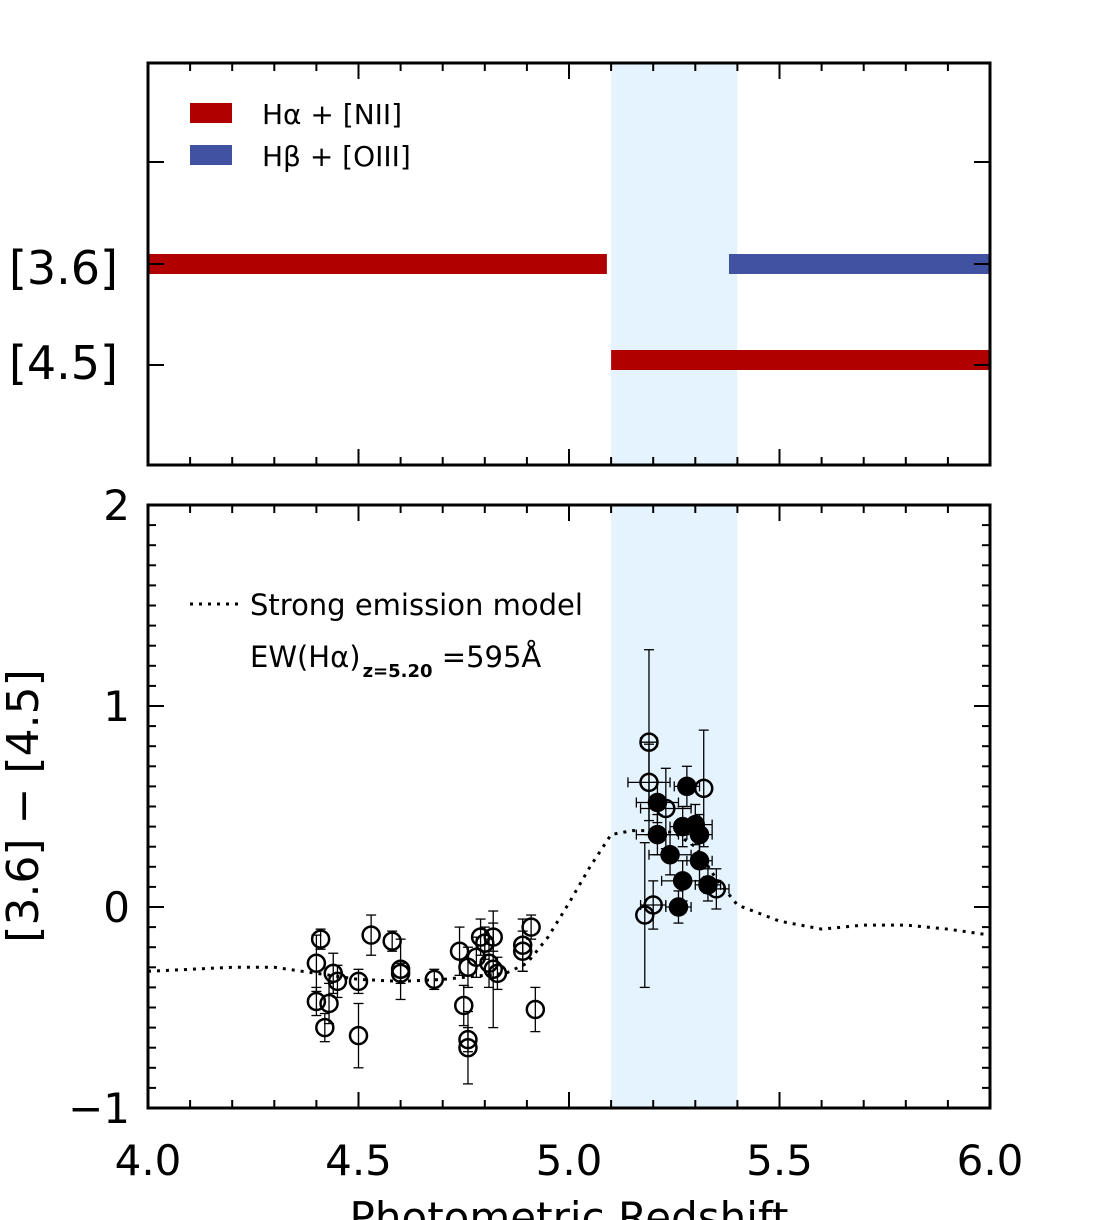 This screenshot has width=1106, height=1220. Describe the element at coordinates (398, 671) in the screenshot. I see `ew-subscript: z=5.20` at that location.